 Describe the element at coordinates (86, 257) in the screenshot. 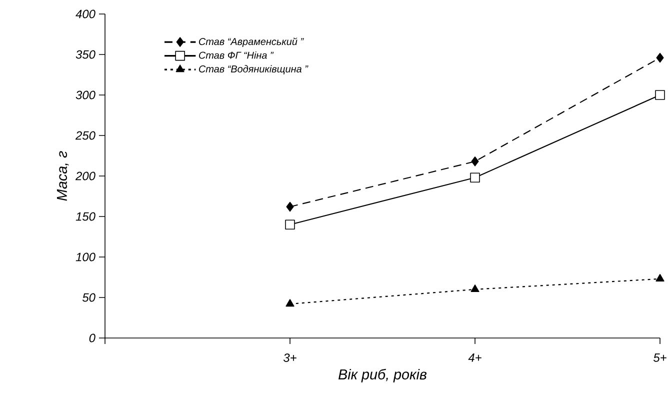

I see `y-tick-label: 100` at that location.